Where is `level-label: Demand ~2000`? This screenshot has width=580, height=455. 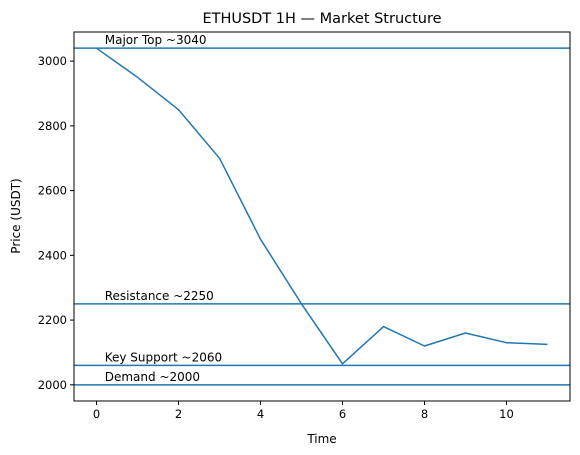
level-label: Demand ~2000 is located at coordinates (152, 377).